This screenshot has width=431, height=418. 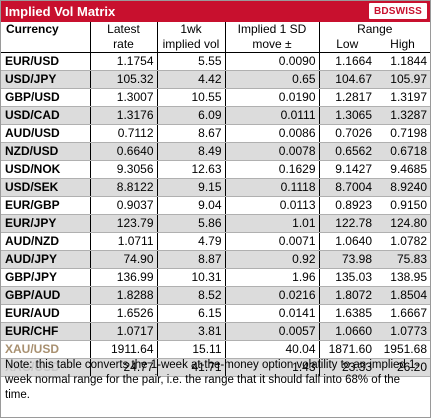 What do you see at coordinates (402, 349) in the screenshot?
I see `high-cell: 1951.68` at bounding box center [402, 349].